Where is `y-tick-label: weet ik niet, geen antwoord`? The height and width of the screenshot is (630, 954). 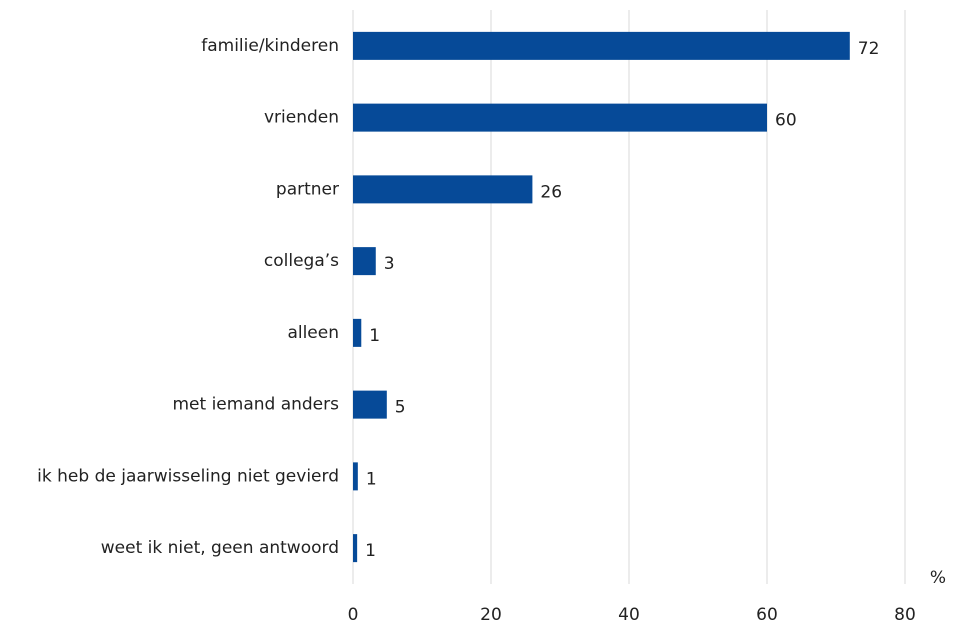 y-tick-label: weet ik niet, geen antwoord is located at coordinates (220, 548).